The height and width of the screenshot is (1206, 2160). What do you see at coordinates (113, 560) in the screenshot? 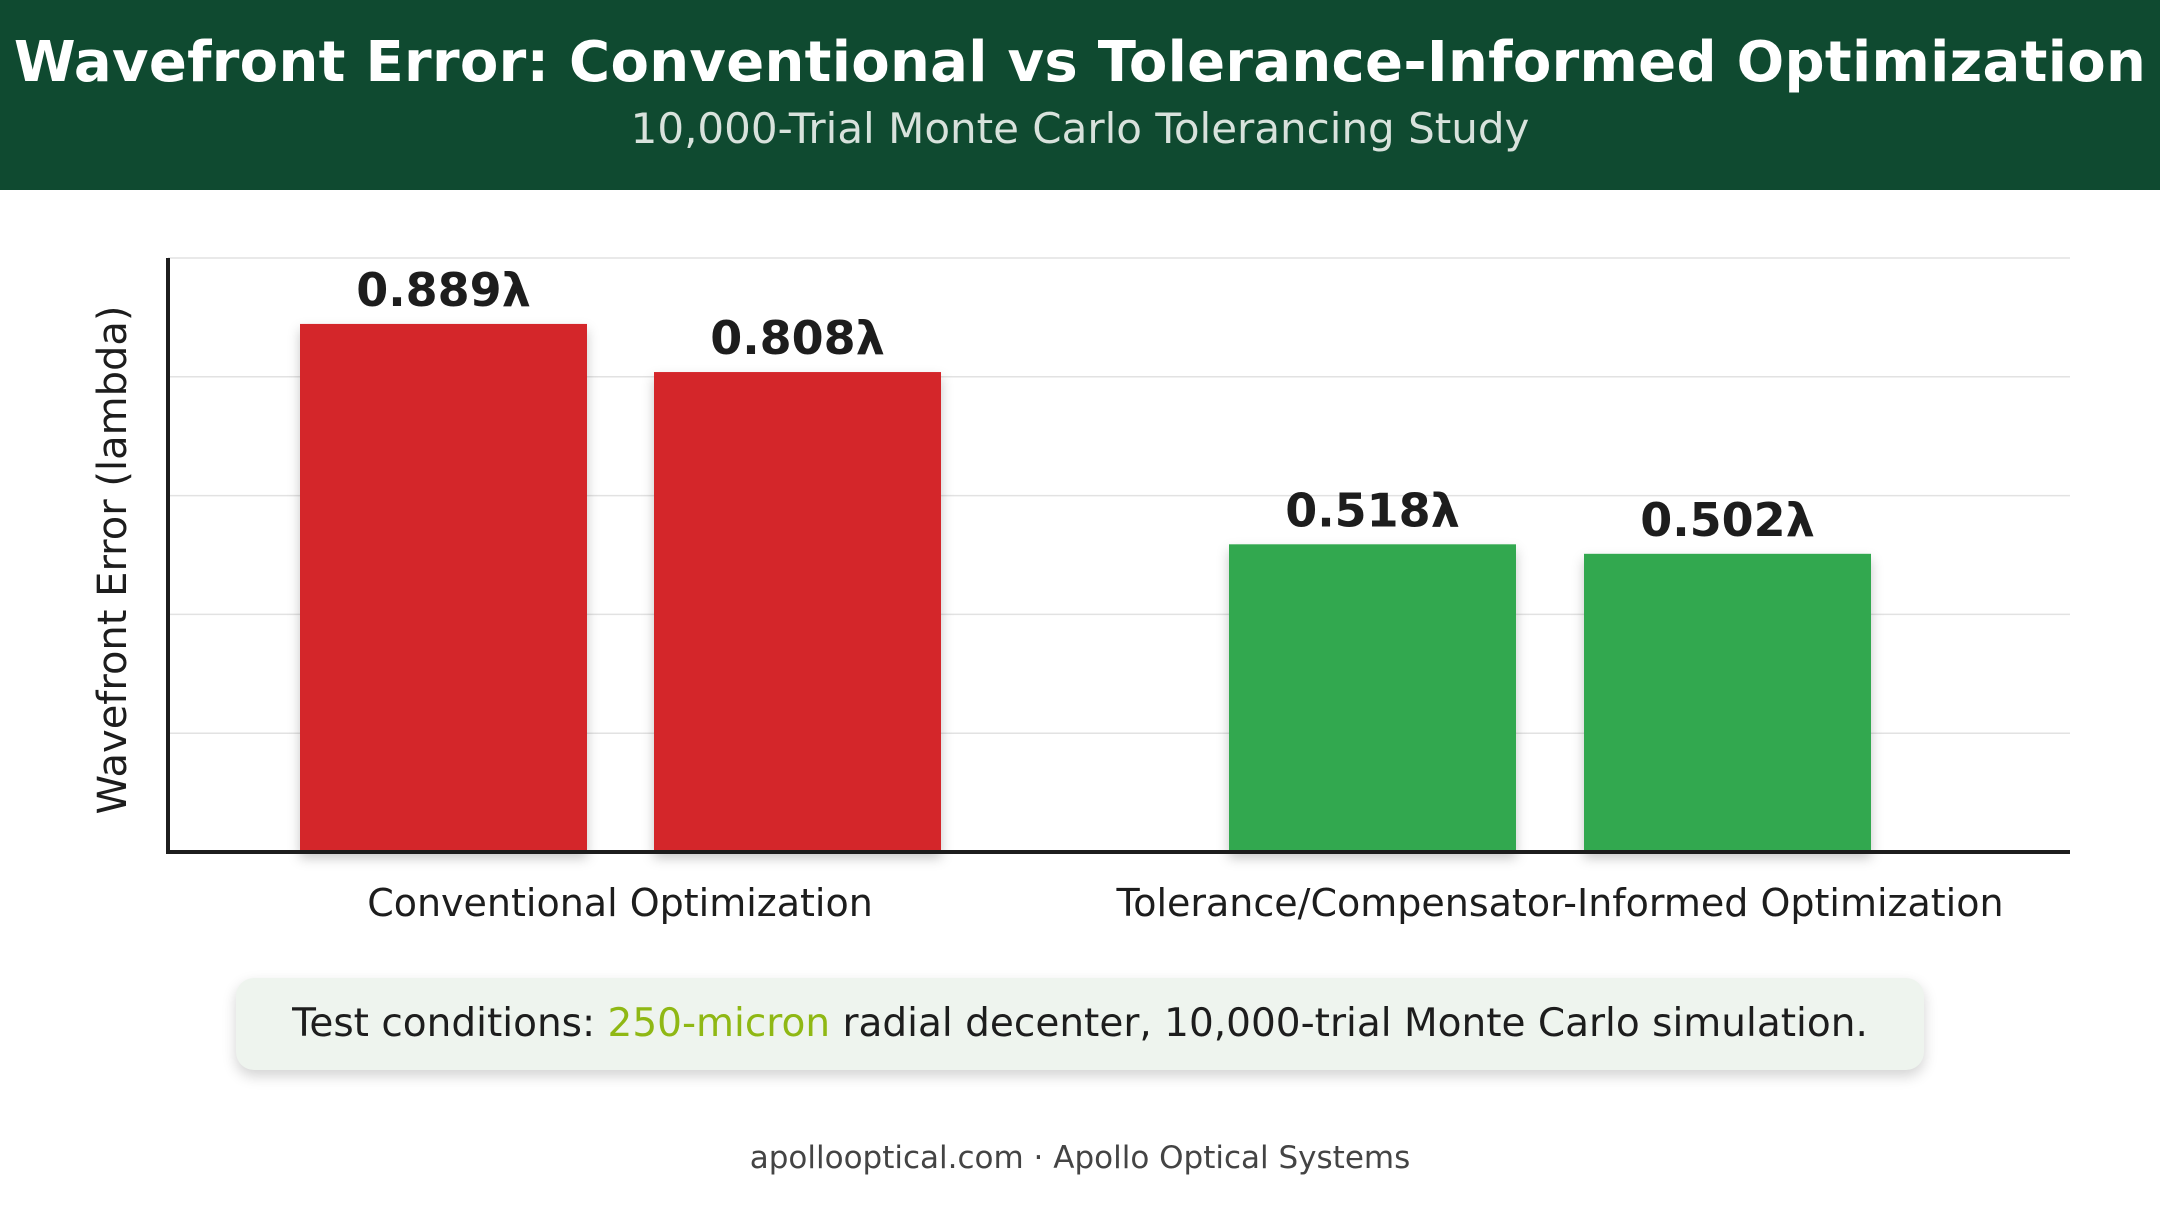
I see `y-axis-label: Wavefront Error (lambda)` at bounding box center [113, 560].